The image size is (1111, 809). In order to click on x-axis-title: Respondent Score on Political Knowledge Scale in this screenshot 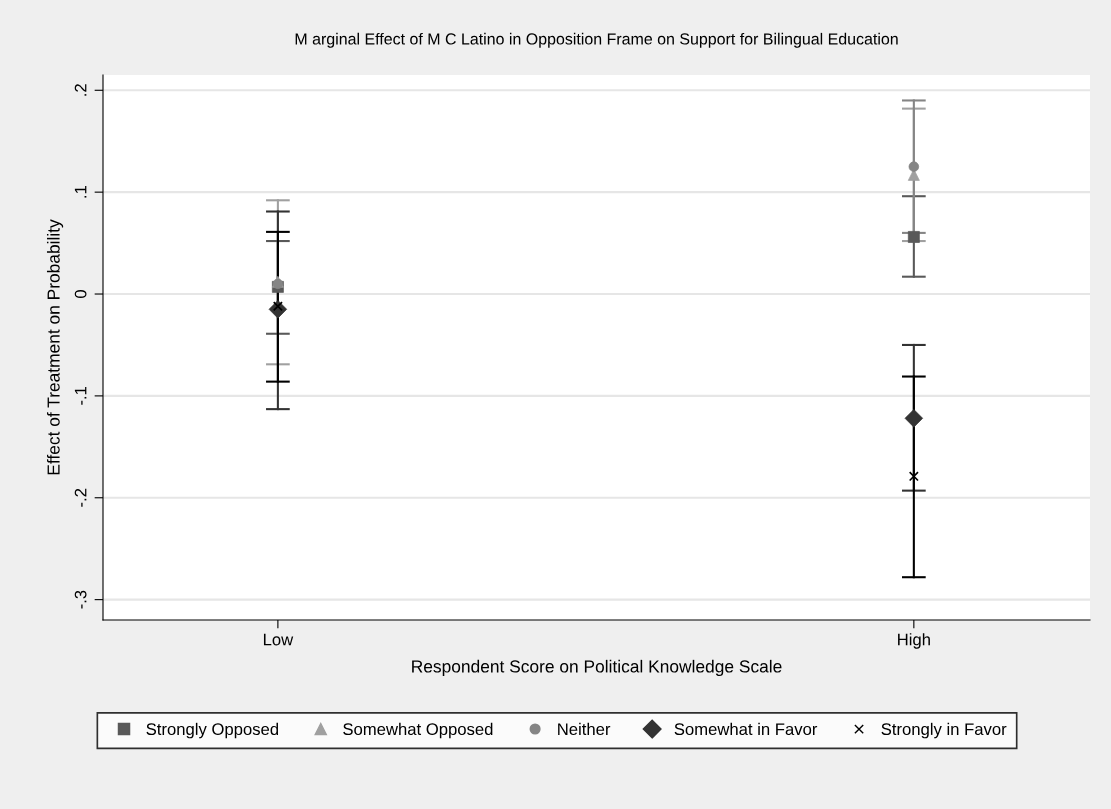, I will do `click(597, 668)`.